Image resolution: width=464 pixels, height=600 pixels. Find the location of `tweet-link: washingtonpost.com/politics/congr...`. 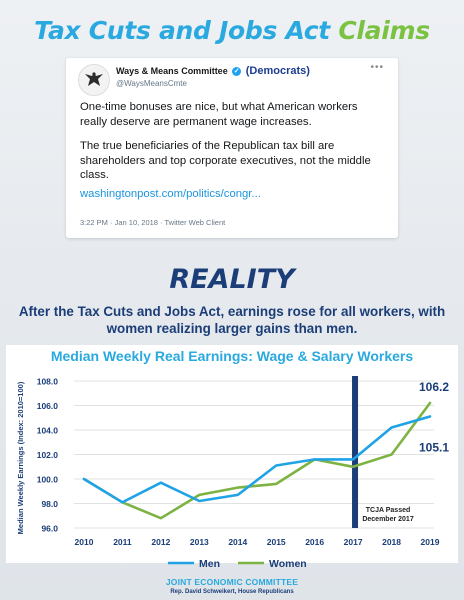

tweet-link: washingtonpost.com/politics/congr... is located at coordinates (170, 193).